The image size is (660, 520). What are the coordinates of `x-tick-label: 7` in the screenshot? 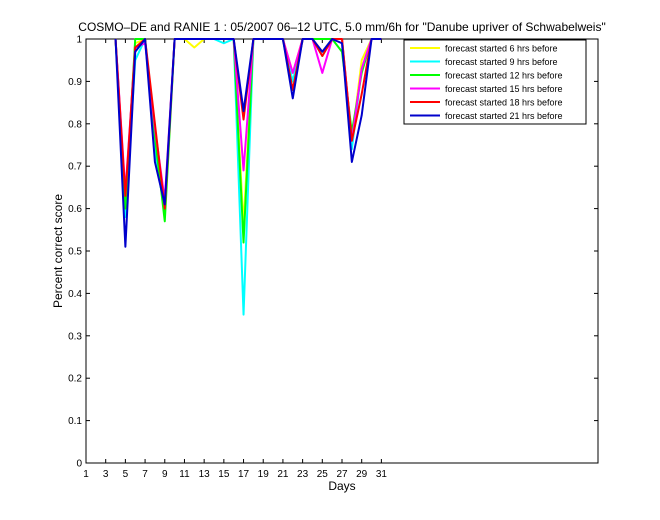 It's located at (145, 474).